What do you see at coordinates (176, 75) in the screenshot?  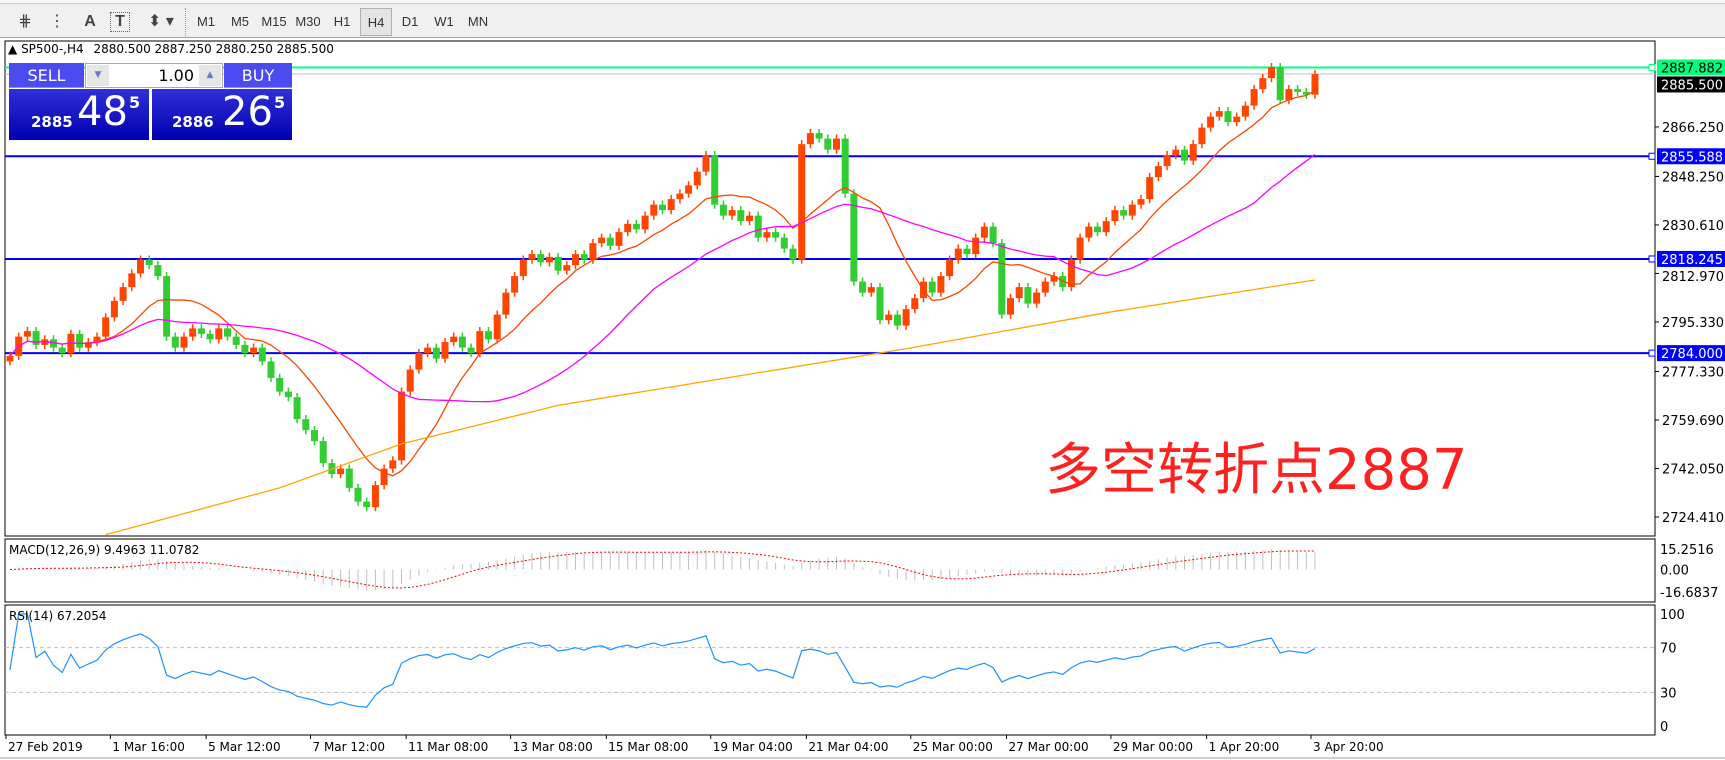 I see `lot-size-input: 1.00` at bounding box center [176, 75].